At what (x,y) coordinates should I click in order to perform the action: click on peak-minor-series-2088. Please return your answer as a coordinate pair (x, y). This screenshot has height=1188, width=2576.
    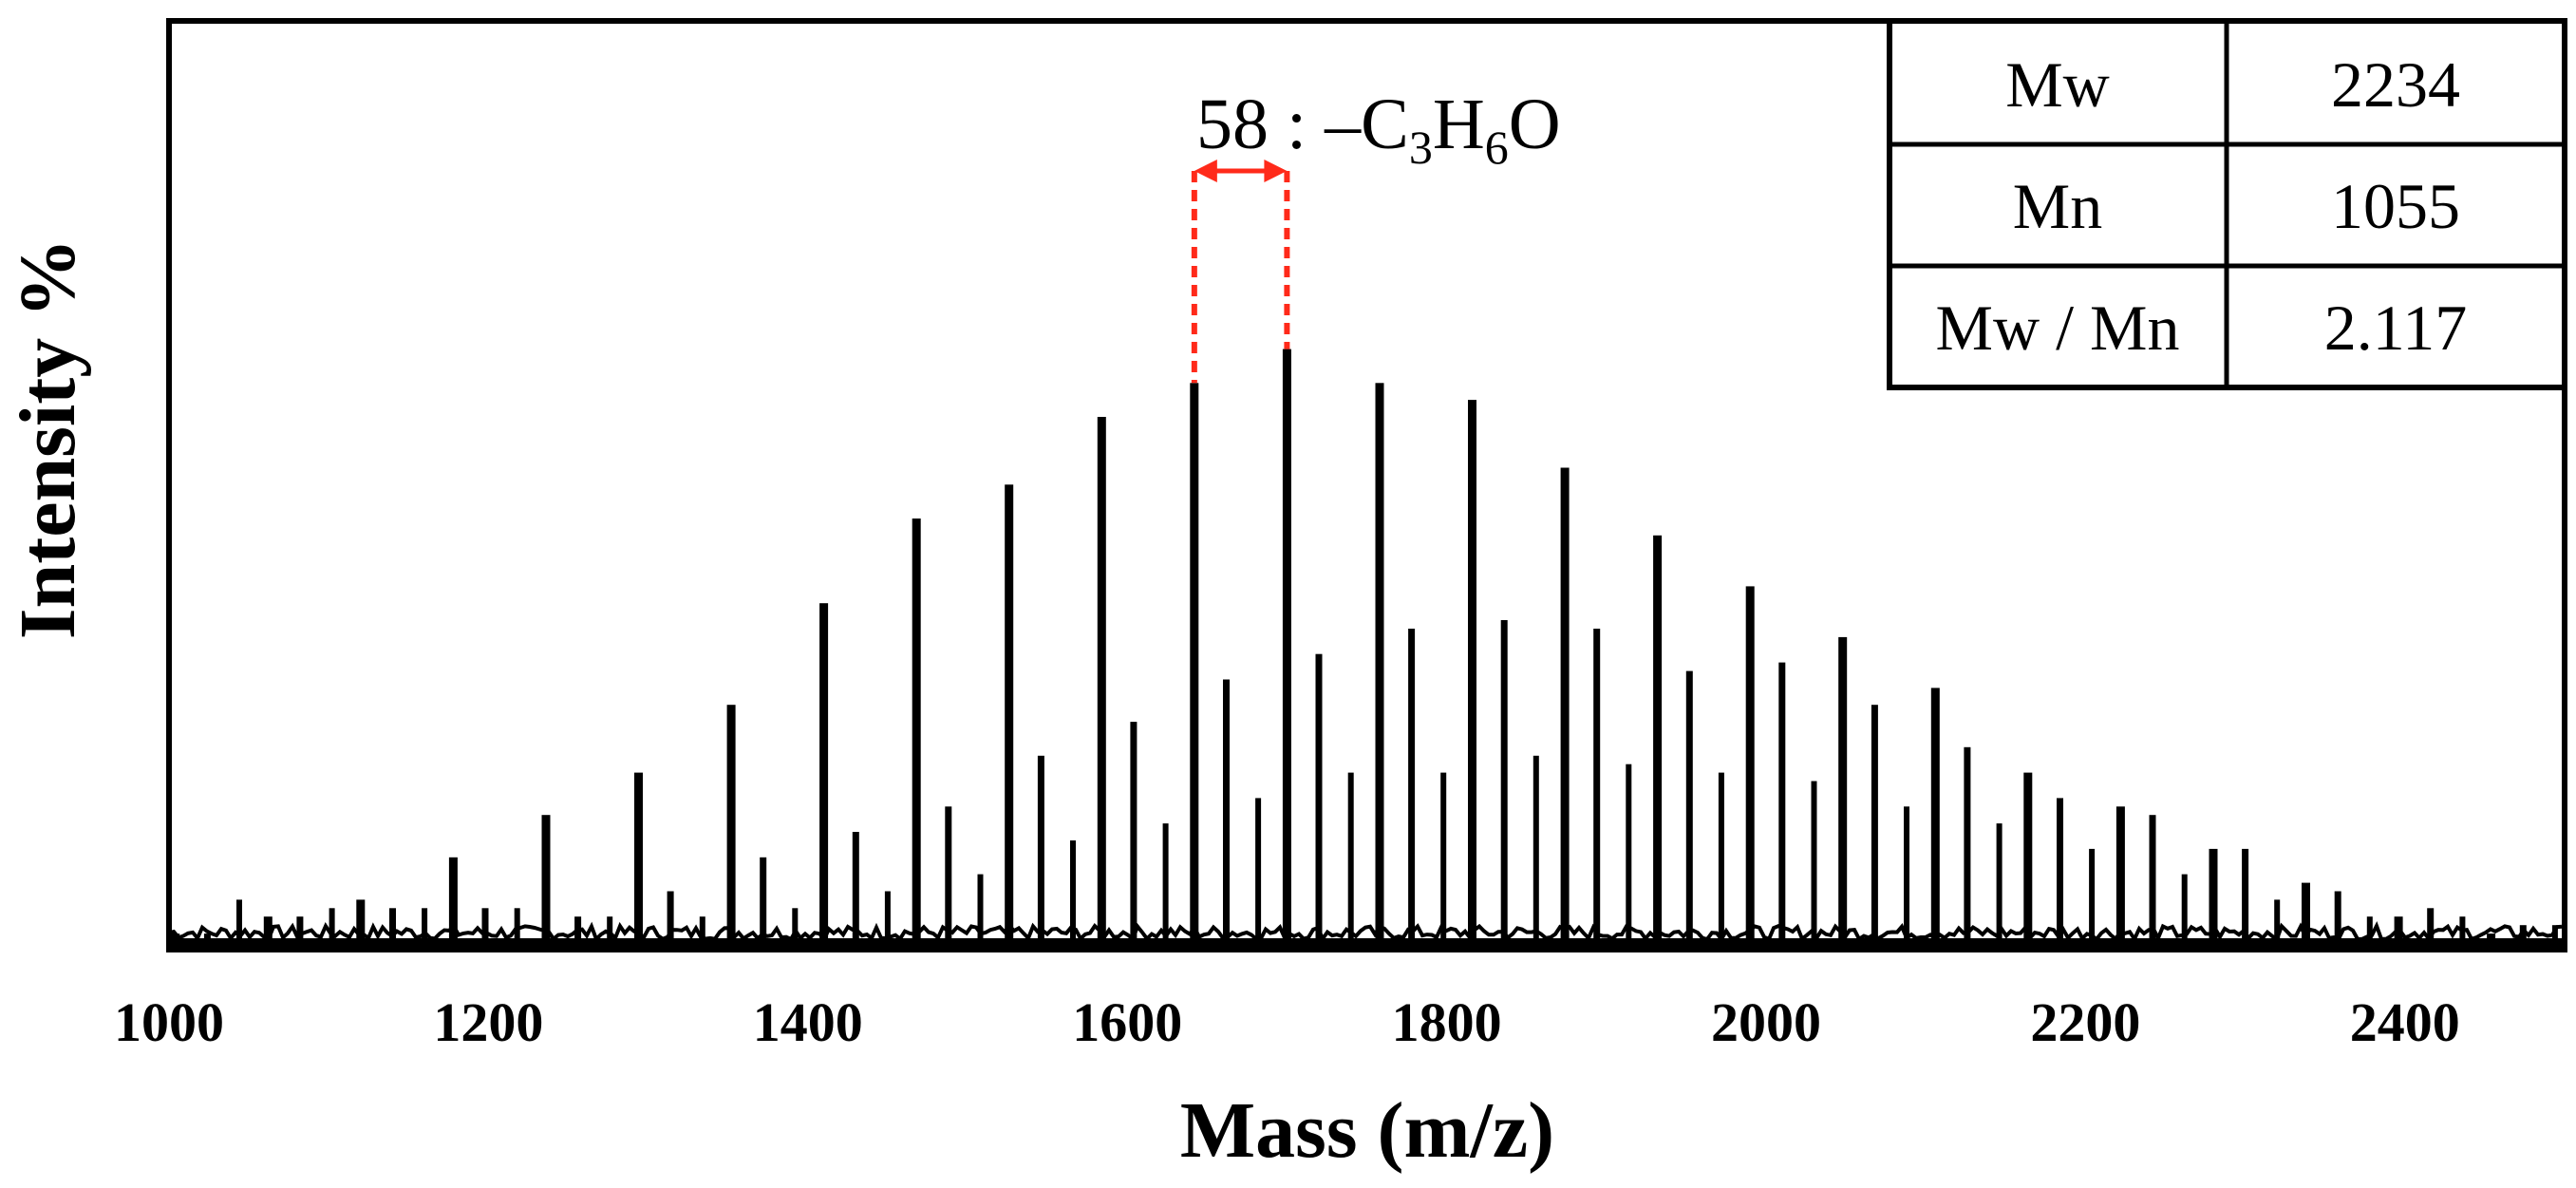
    Looking at the image, I should click on (1906, 875).